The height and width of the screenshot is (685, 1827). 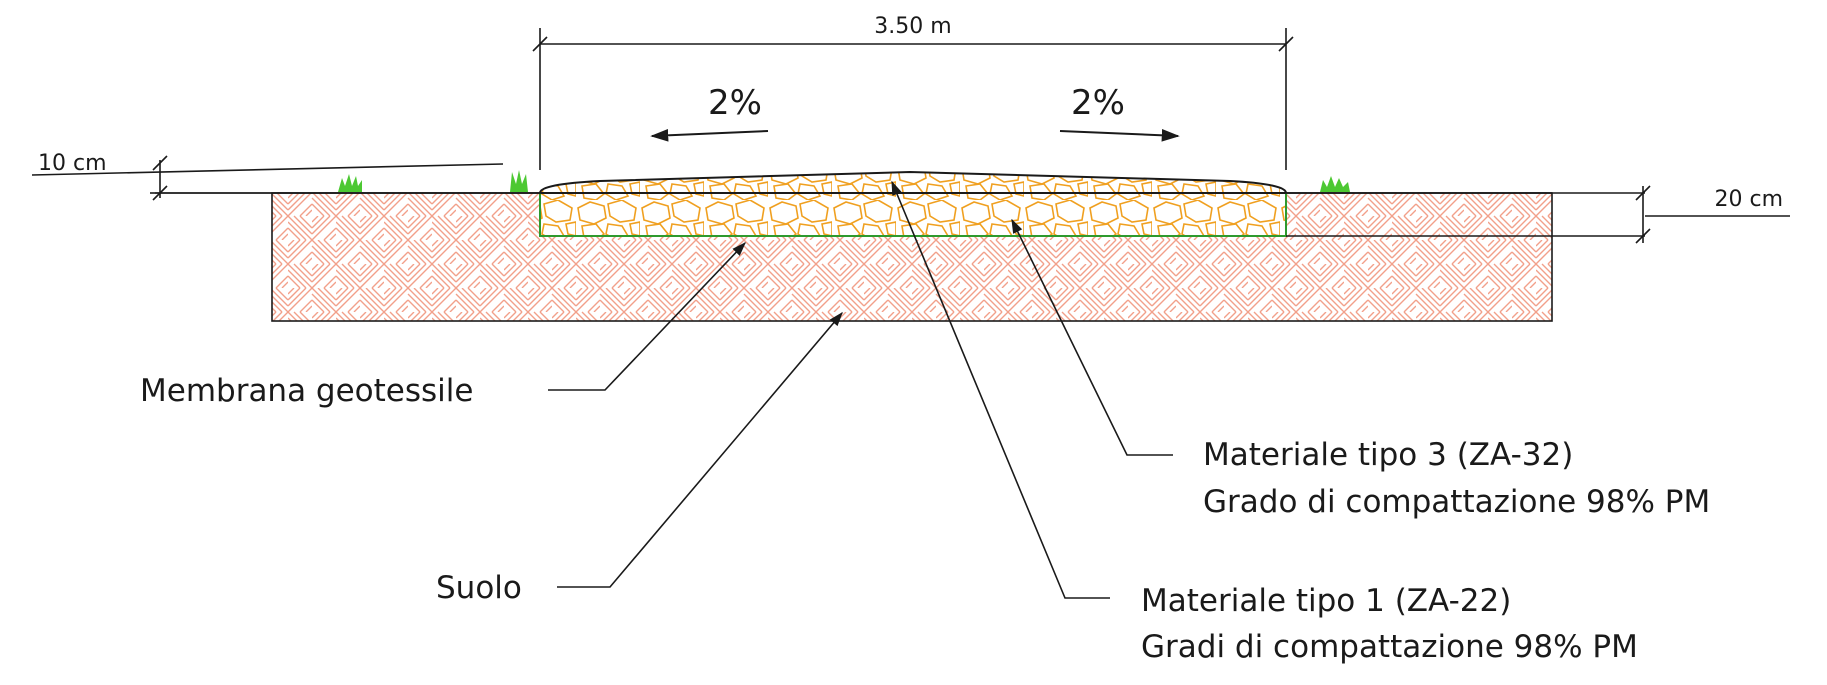 I want to click on callout-material1-line2: Gradi di compattazione 98% PM, so click(x=1389, y=647).